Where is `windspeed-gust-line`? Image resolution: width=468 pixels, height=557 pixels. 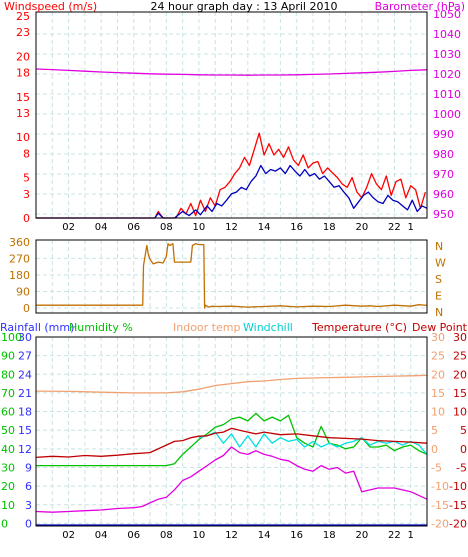 windspeed-gust-line is located at coordinates (231, 175).